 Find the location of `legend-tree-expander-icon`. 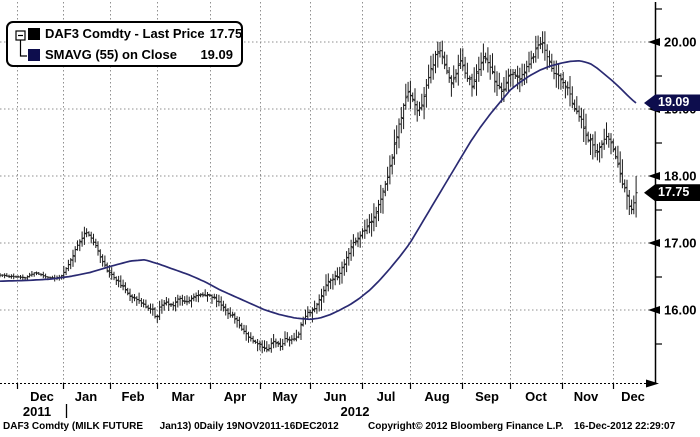

legend-tree-expander-icon is located at coordinates (21, 44).